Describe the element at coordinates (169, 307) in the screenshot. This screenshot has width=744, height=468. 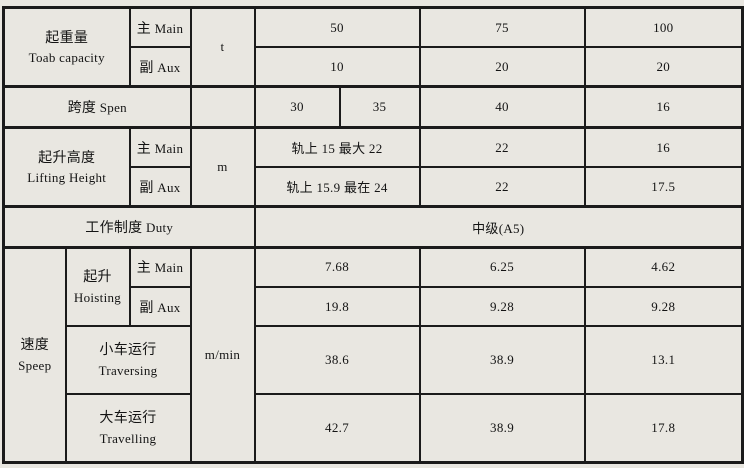
I see `speed-aux-sublabel-en: Aux` at that location.